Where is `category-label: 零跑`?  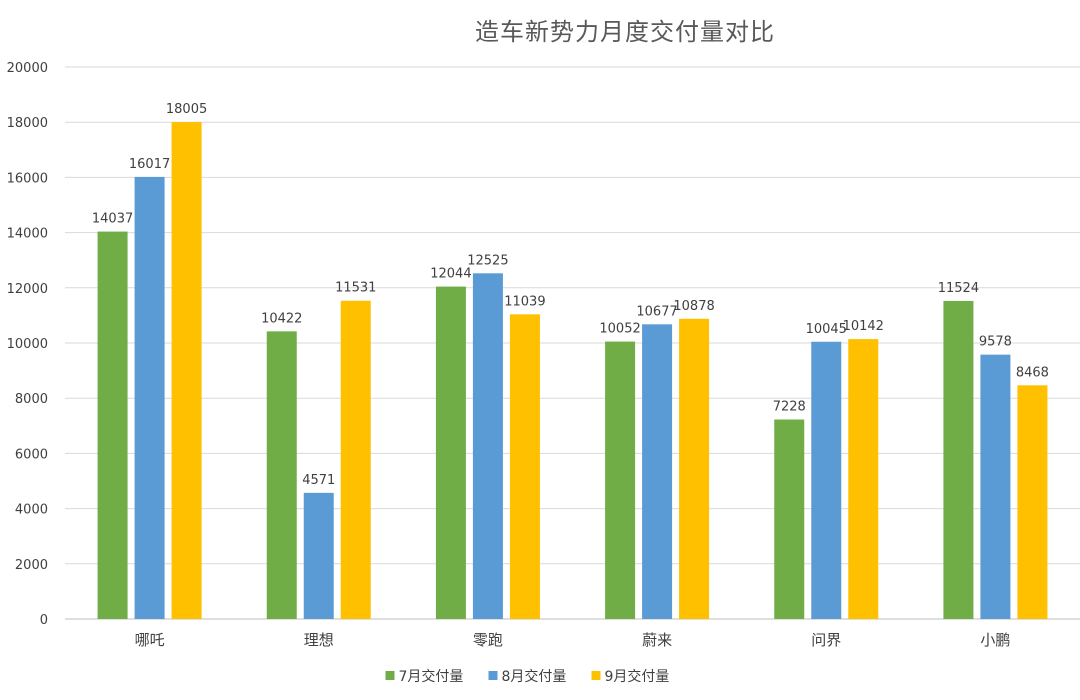 category-label: 零跑 is located at coordinates (488, 640).